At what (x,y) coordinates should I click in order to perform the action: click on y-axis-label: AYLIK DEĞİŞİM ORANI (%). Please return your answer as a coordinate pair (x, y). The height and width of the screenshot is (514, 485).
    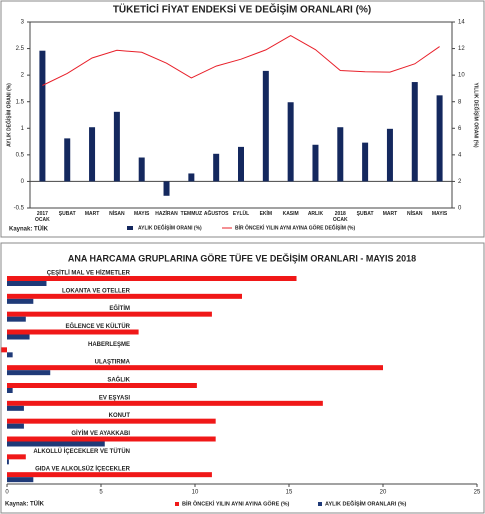
    Looking at the image, I should click on (8, 115).